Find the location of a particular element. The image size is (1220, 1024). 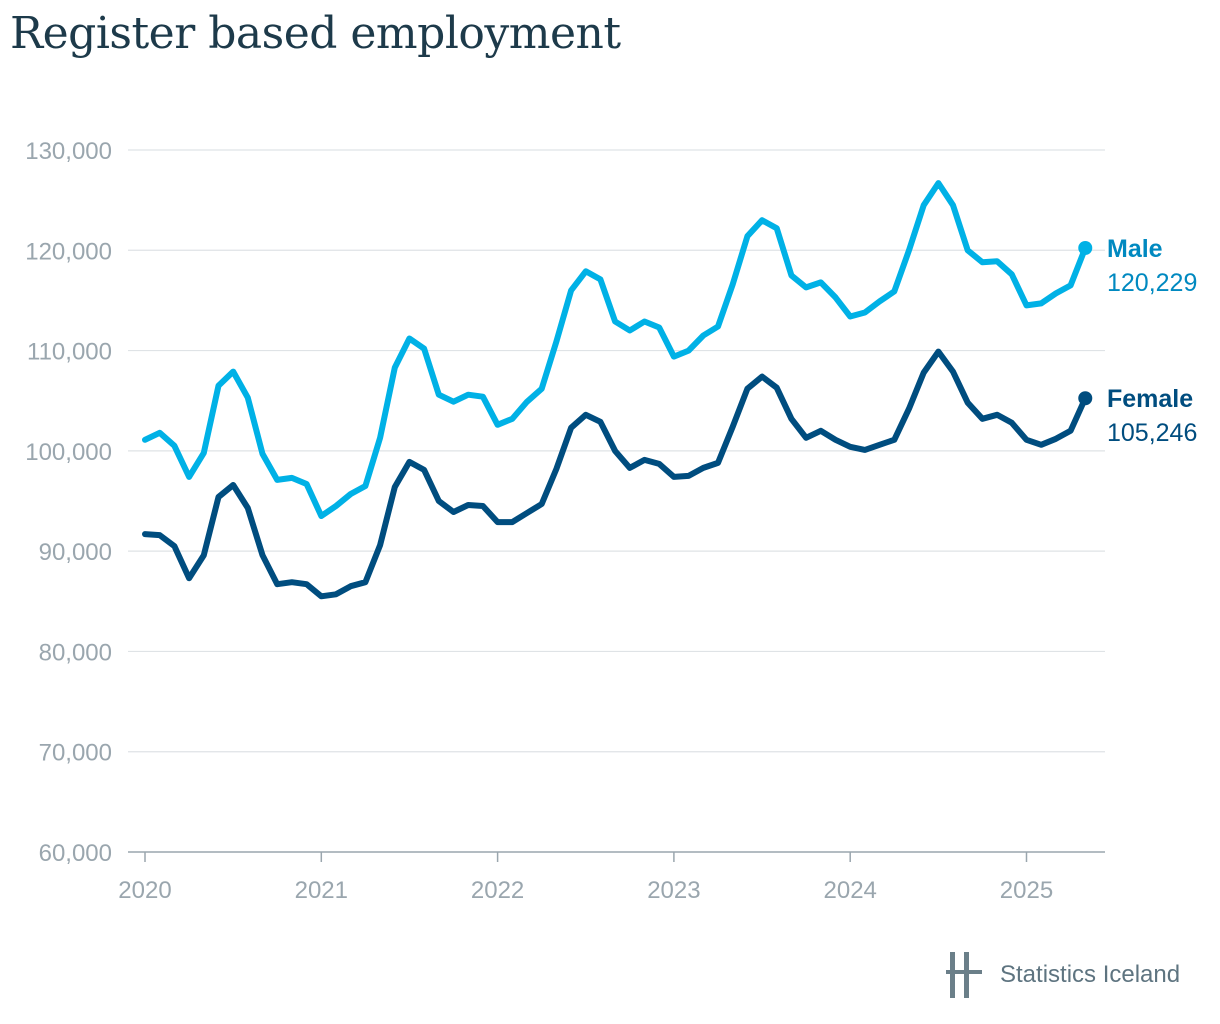

series-end-value-female: 105,246 is located at coordinates (1152, 433).